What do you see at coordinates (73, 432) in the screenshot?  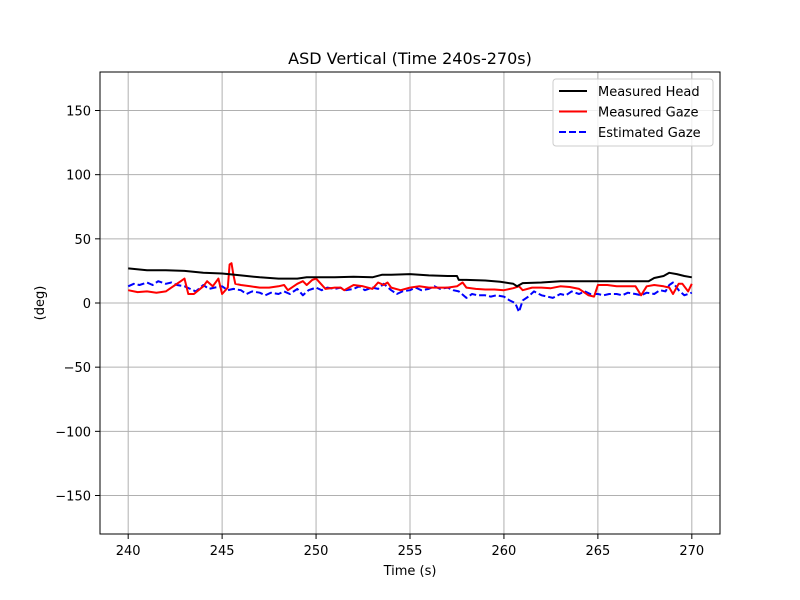 I see `y-tick-label: −100` at bounding box center [73, 432].